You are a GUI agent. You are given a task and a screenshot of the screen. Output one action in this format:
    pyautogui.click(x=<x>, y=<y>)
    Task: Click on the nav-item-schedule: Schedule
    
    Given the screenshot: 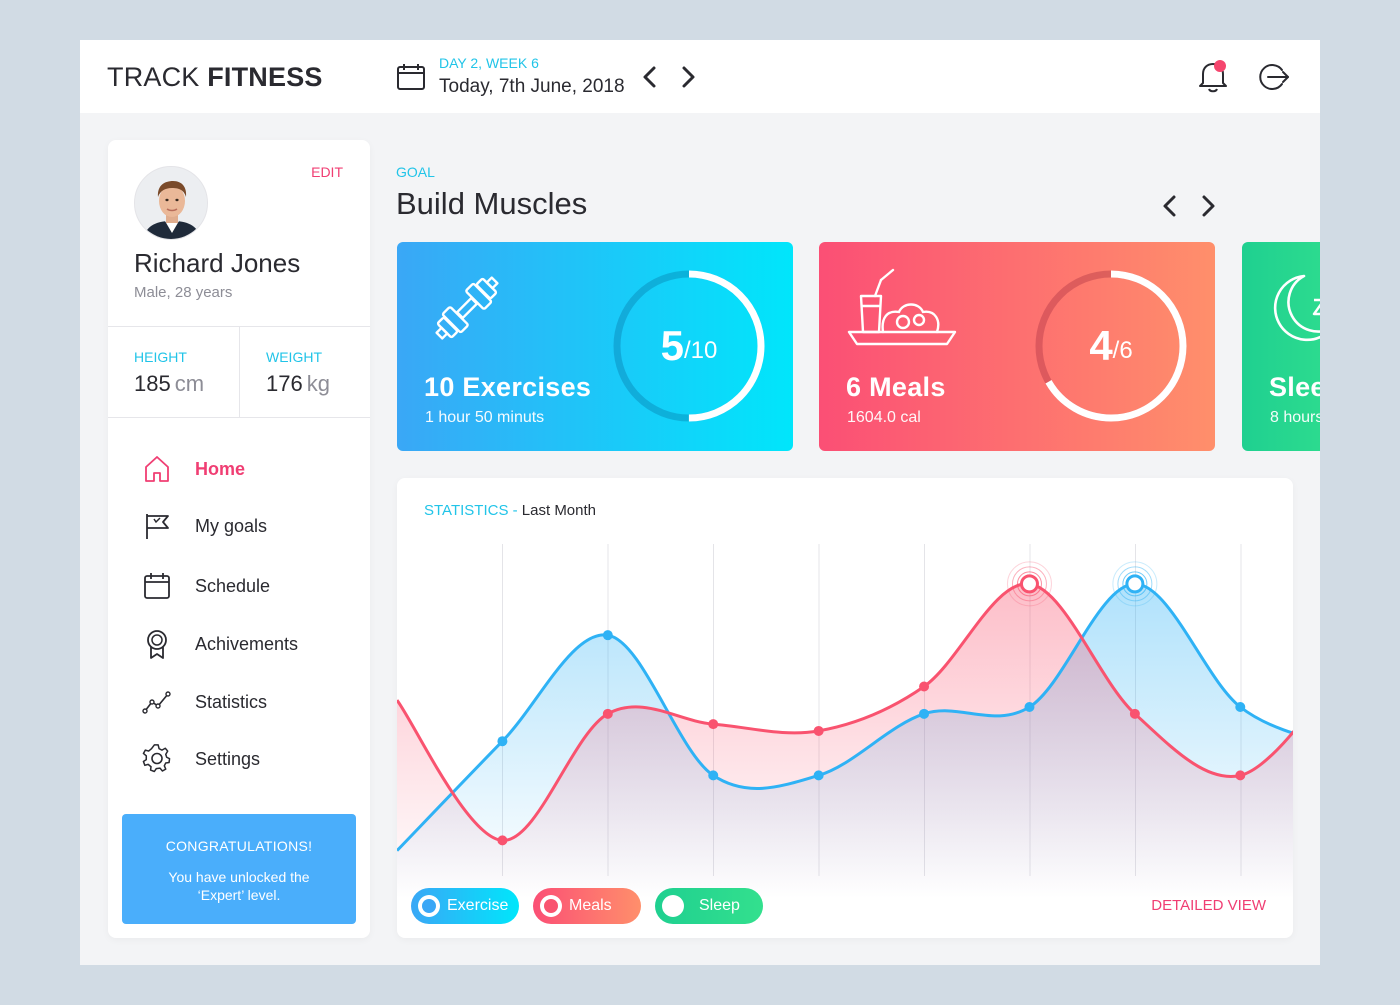 What is the action you would take?
    pyautogui.click(x=239, y=586)
    